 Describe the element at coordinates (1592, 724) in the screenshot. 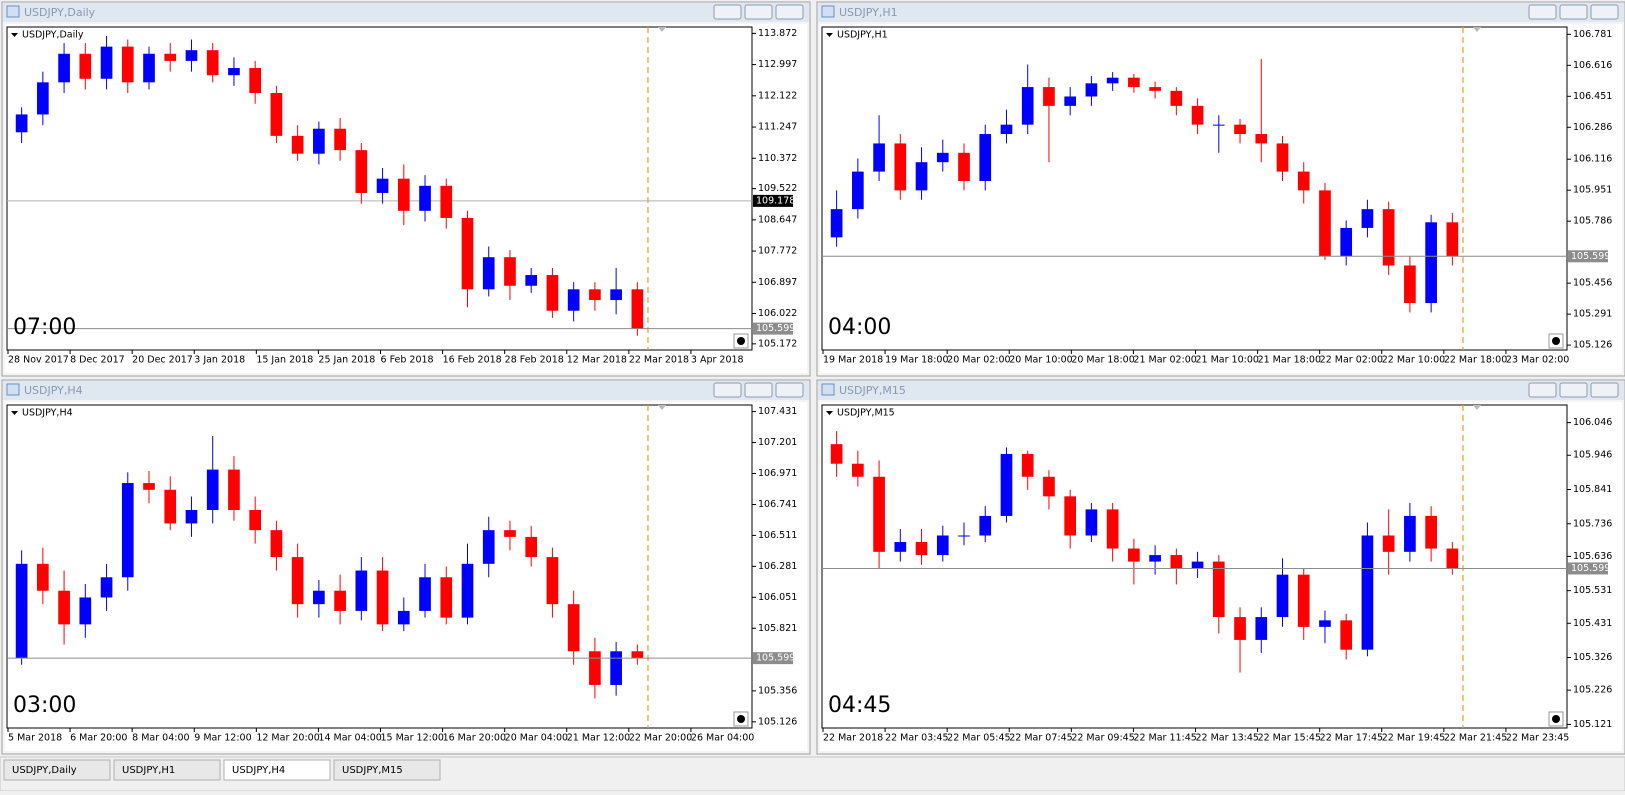

I see `y-tick-label: 105.121` at that location.